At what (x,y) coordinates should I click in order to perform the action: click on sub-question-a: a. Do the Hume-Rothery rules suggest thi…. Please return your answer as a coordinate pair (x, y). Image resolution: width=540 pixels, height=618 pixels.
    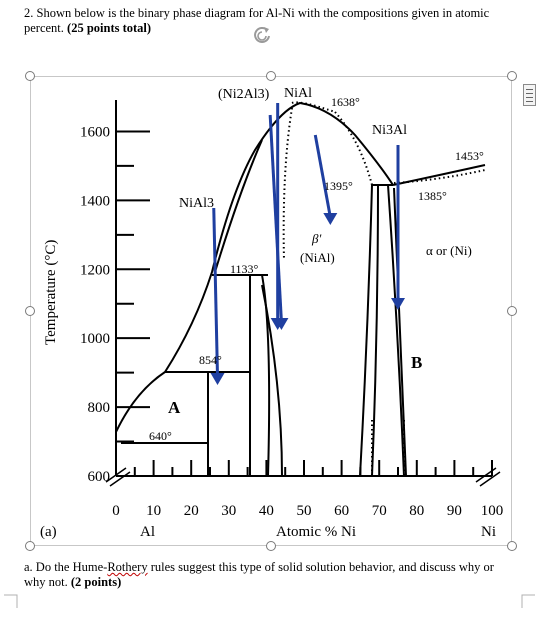
    Looking at the image, I should click on (269, 575).